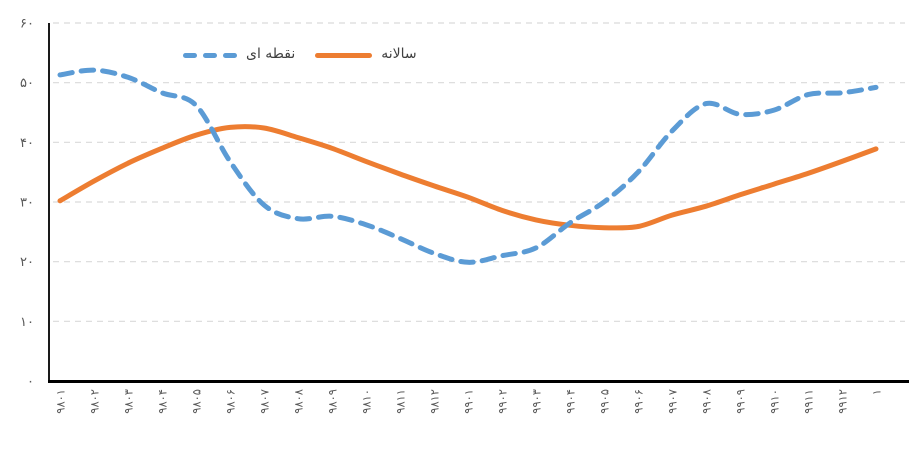  Describe the element at coordinates (435, 401) in the screenshot. I see `x-tick-label: ۹۸۱۲` at that location.